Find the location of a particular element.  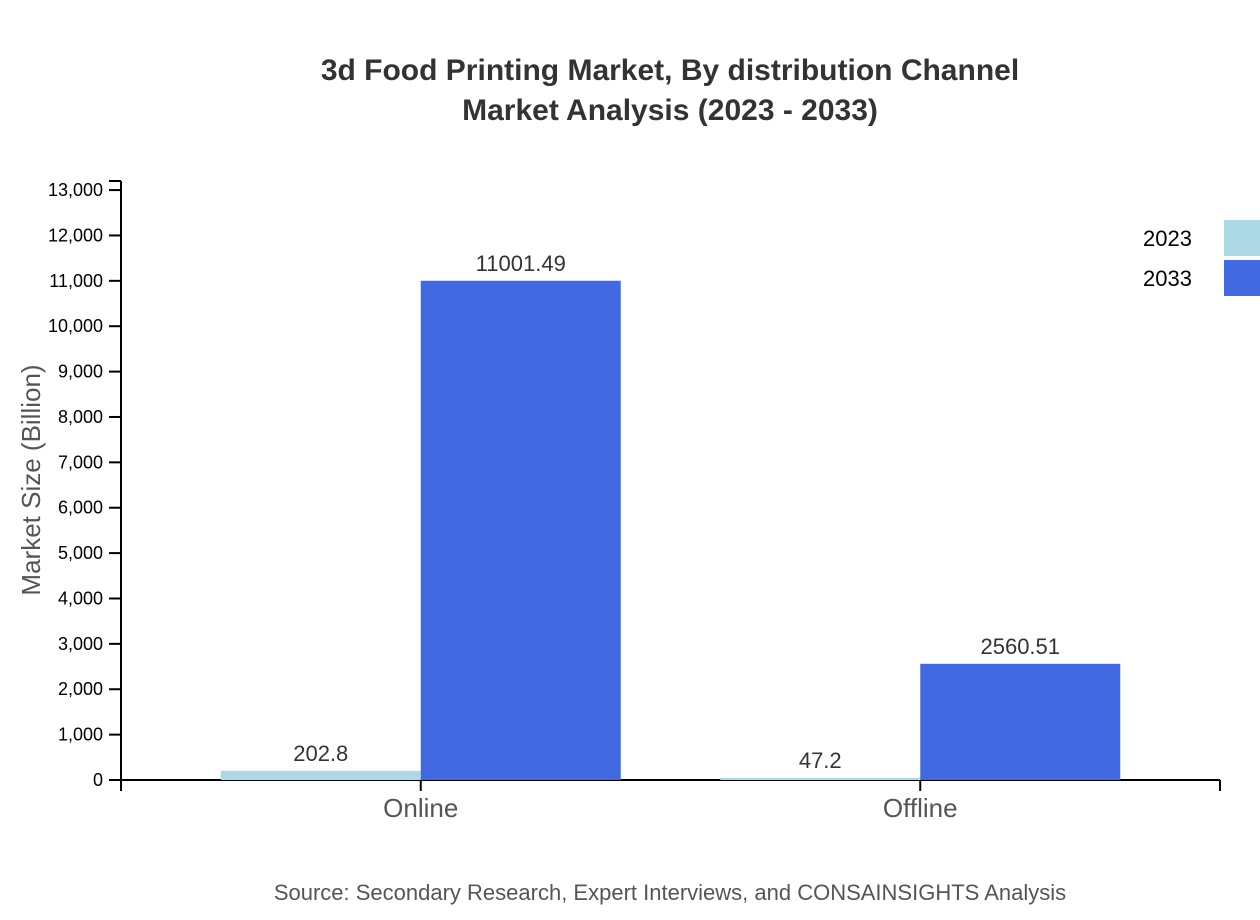

y-tick-label: 8,000 is located at coordinates (80, 417).